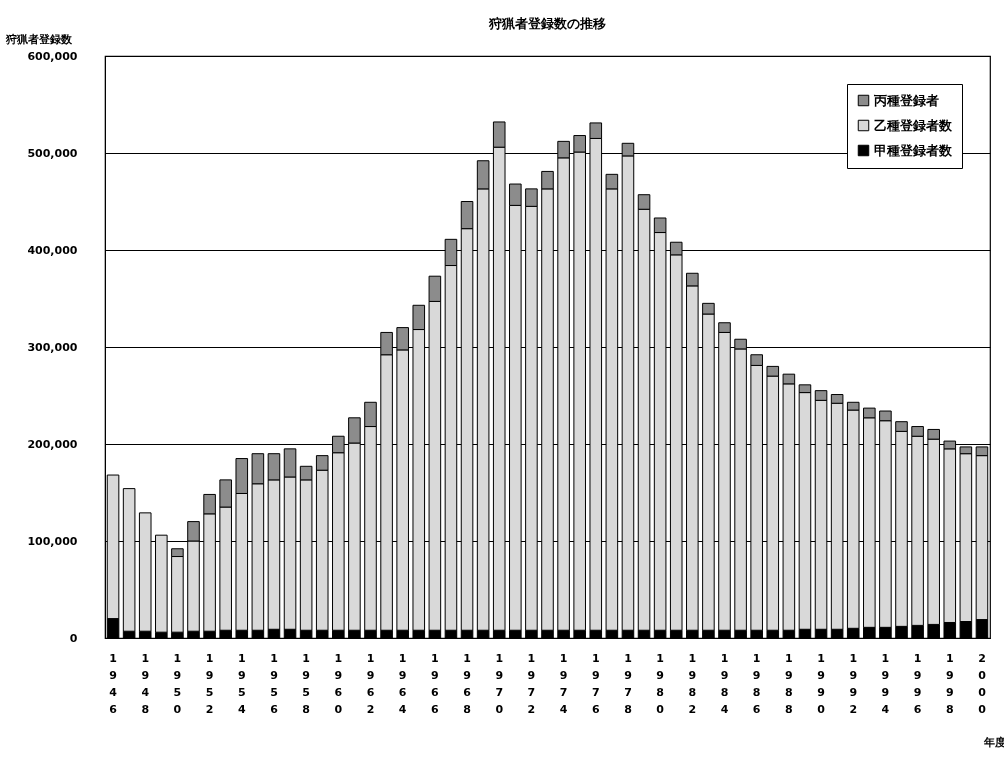 This screenshot has height=758, width=1004. I want to click on x-tick-label: 1978, so click(628, 683).